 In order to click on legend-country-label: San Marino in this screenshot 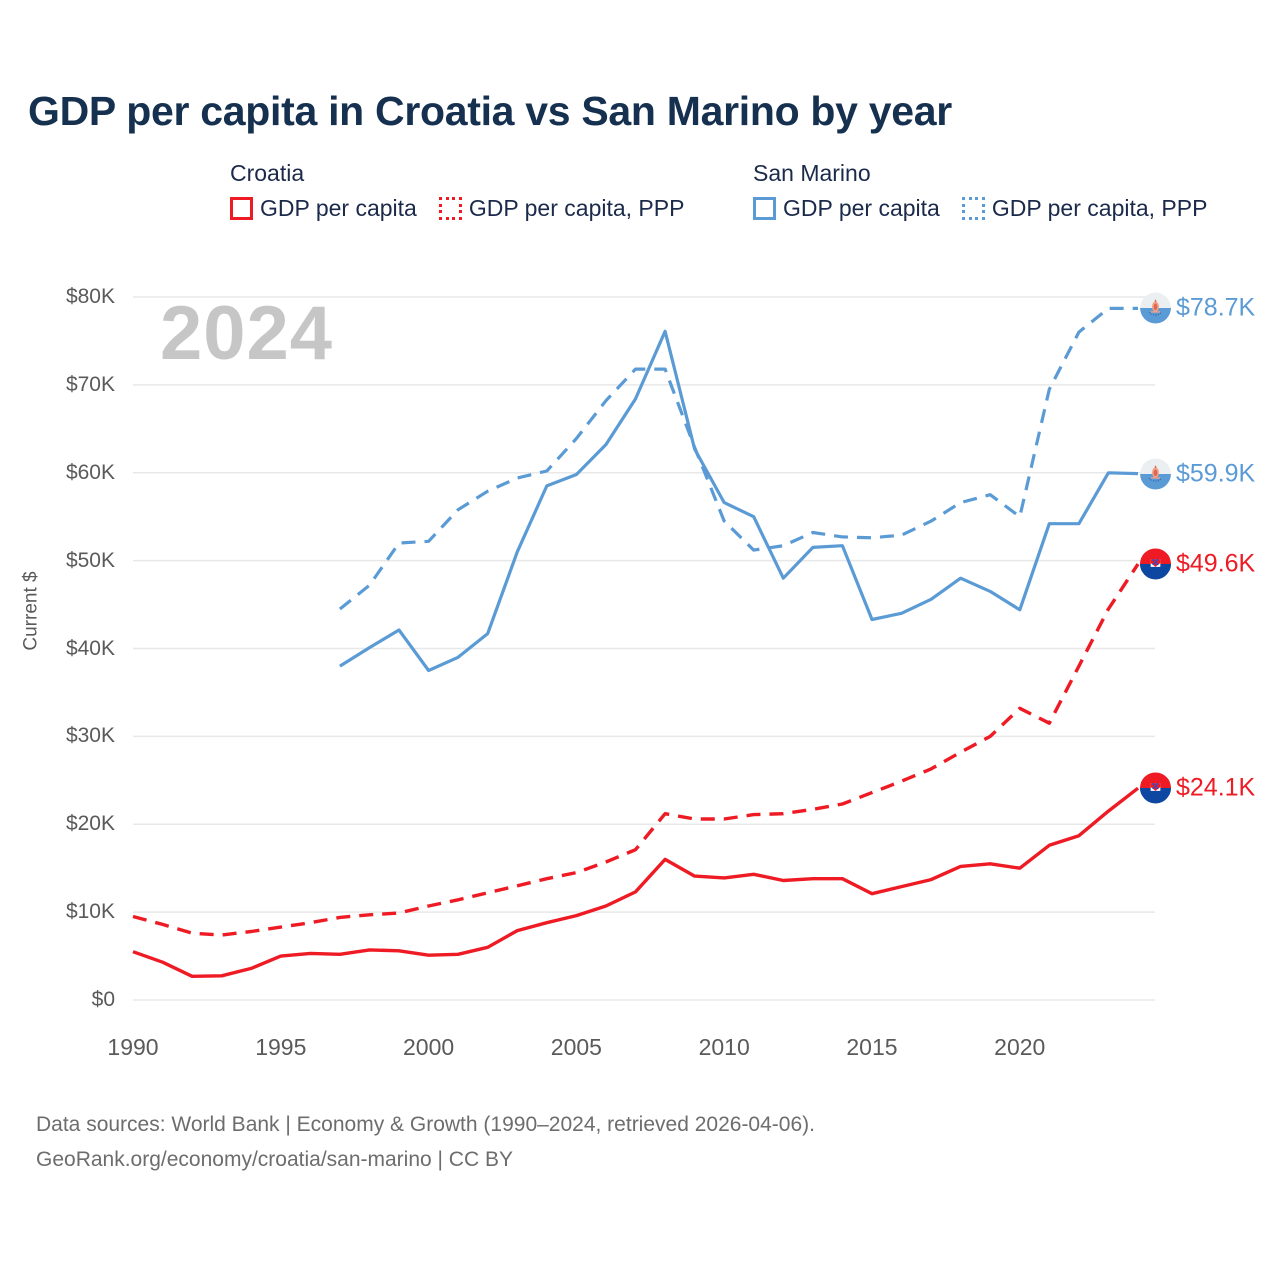, I will do `click(812, 173)`.